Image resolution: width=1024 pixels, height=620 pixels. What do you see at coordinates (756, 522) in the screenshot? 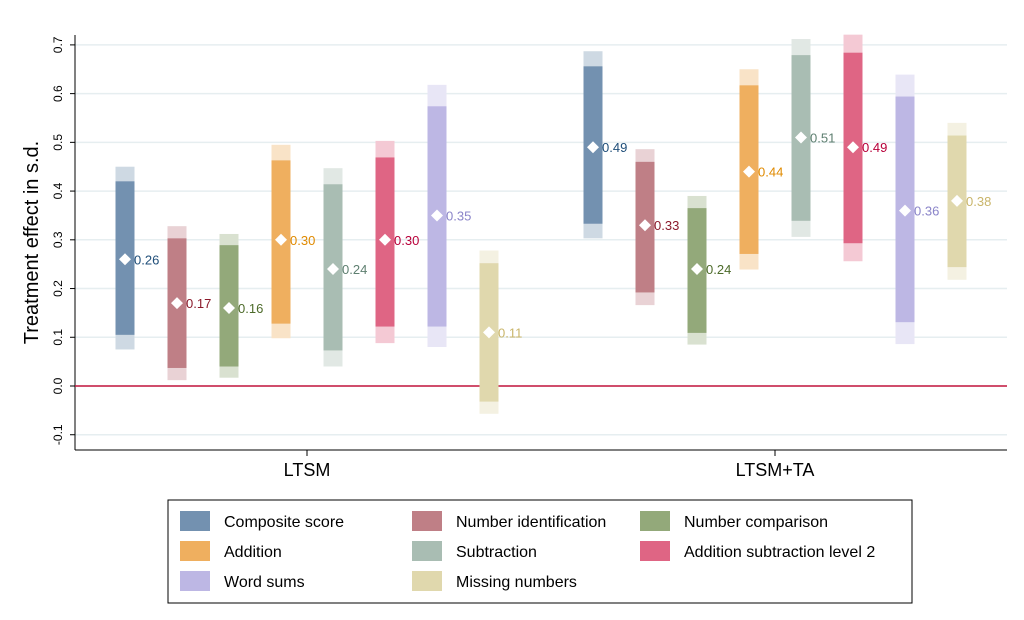
I see `legend-label: Number comparison` at bounding box center [756, 522].